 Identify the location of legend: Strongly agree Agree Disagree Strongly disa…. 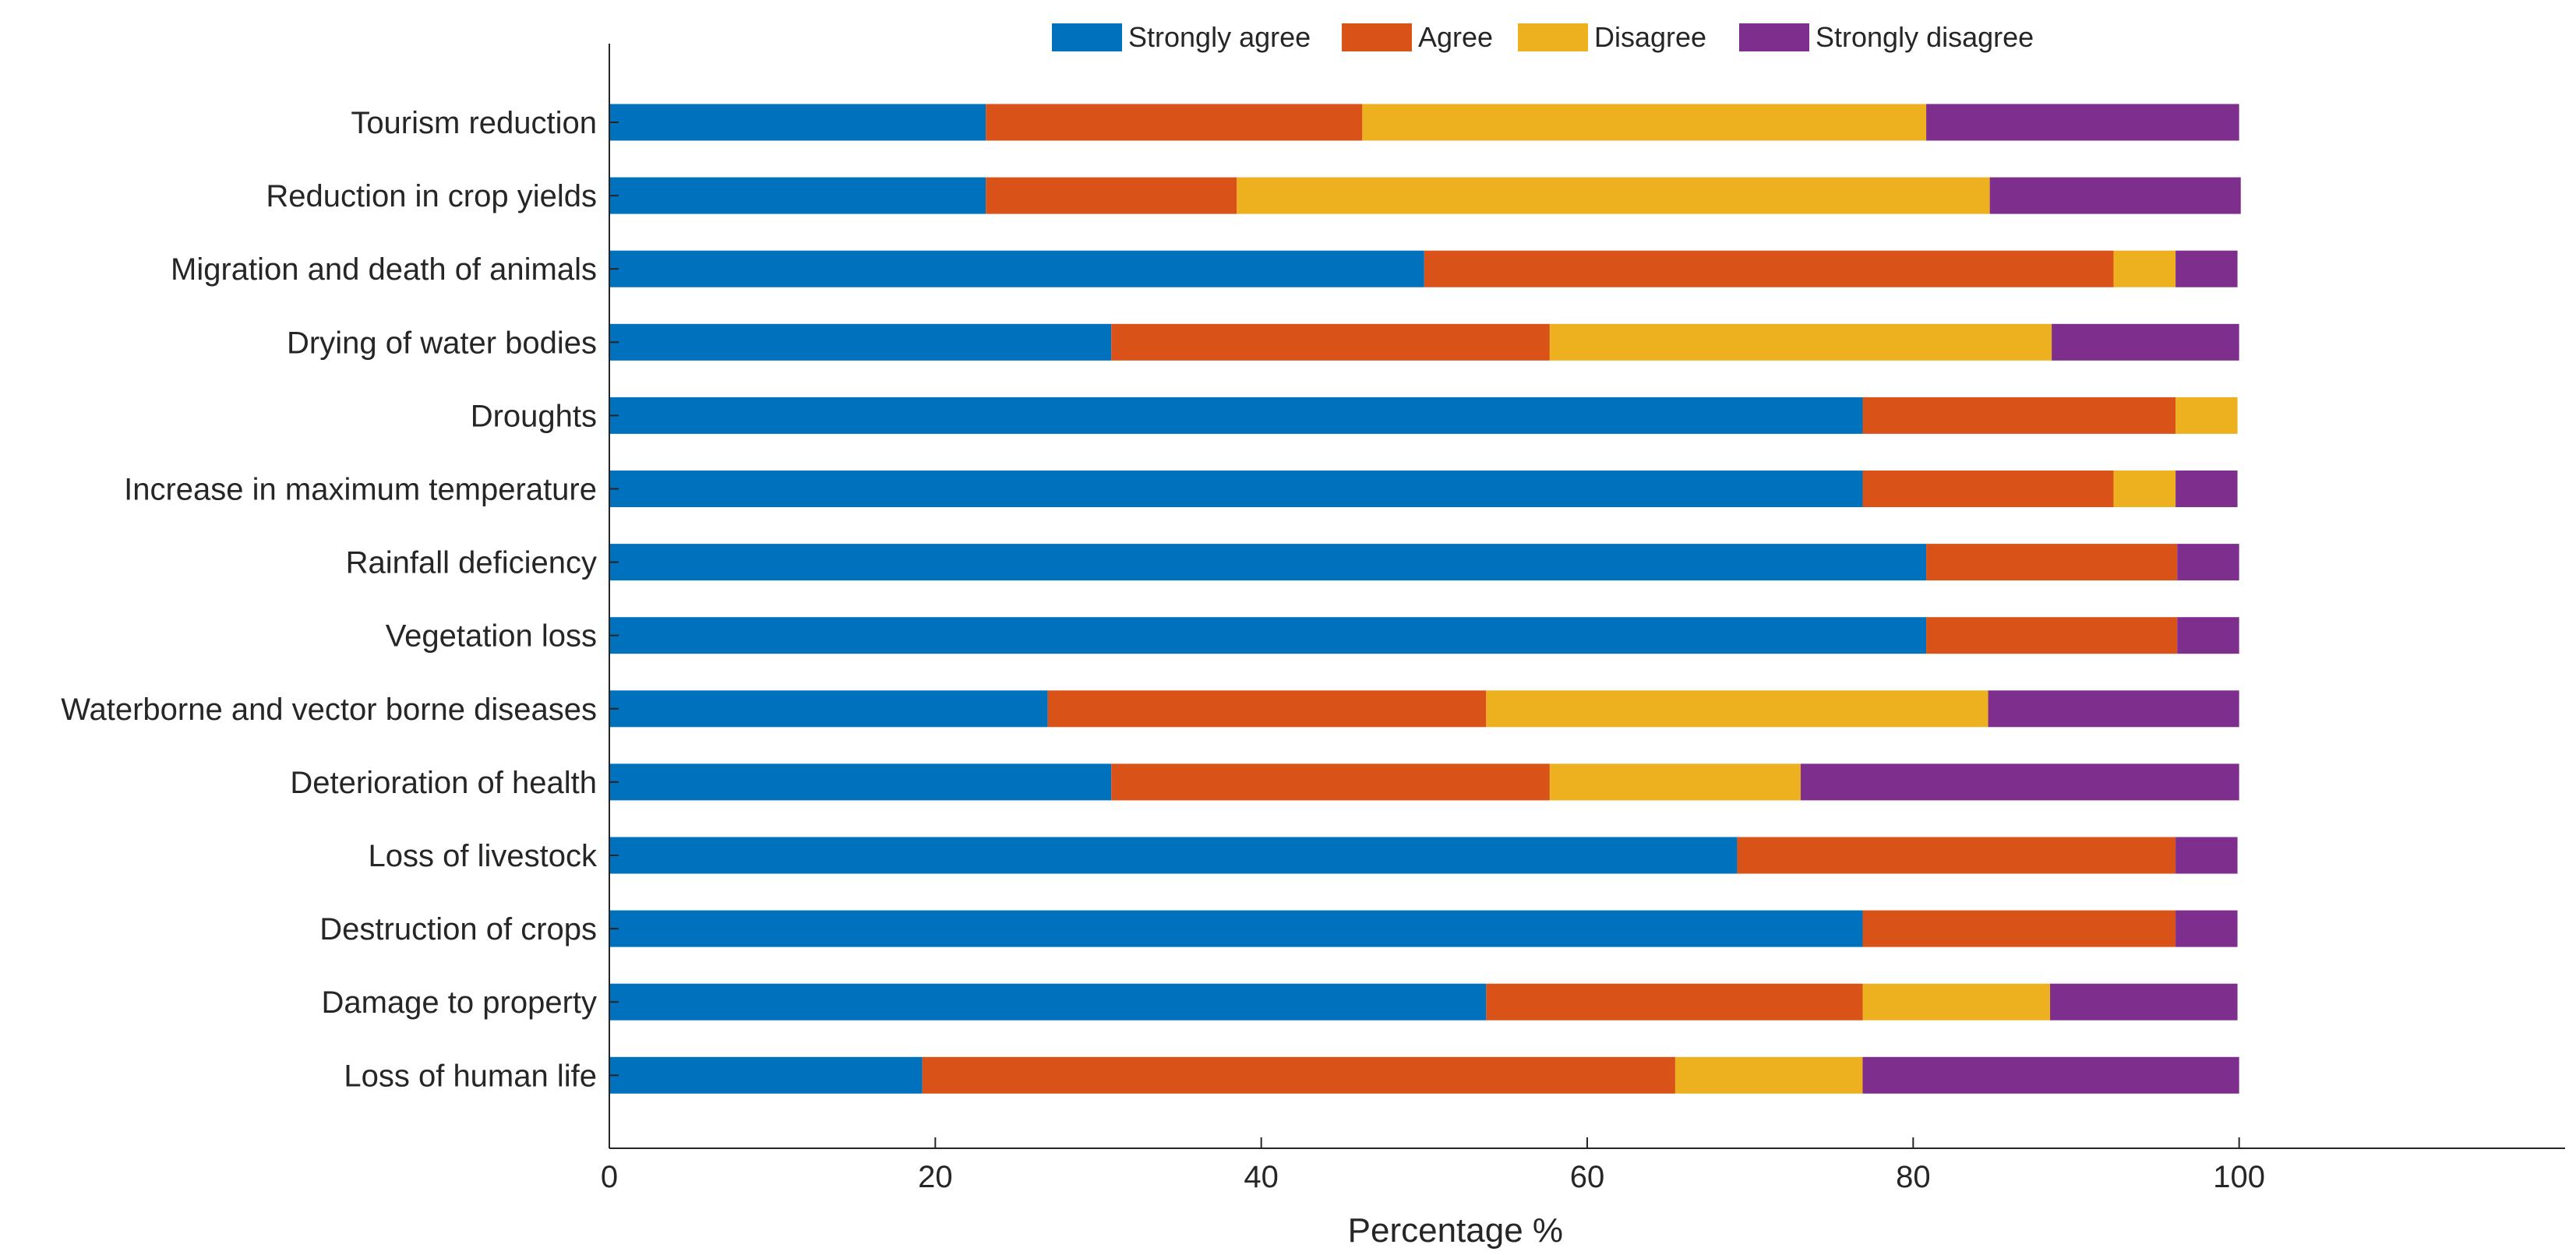
(1543, 37).